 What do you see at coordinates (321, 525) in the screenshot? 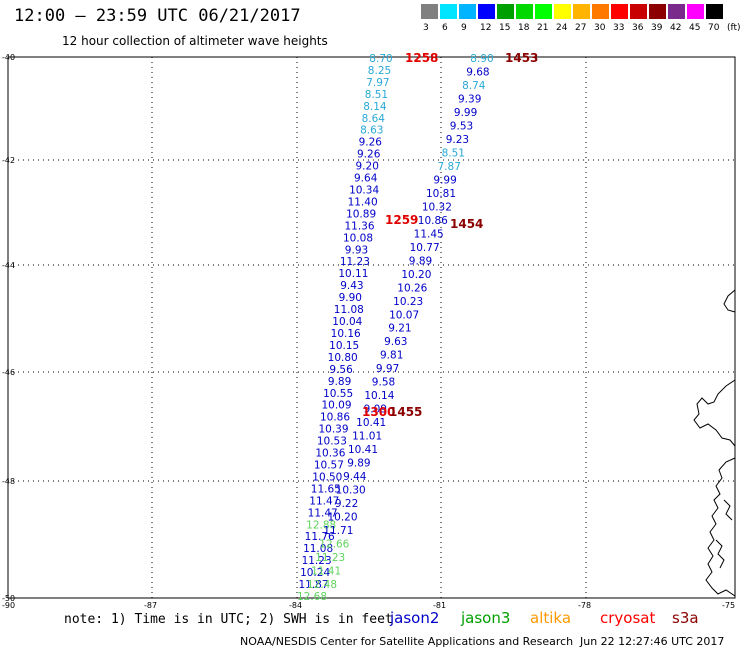
I see `wave-height-value: 12.88` at bounding box center [321, 525].